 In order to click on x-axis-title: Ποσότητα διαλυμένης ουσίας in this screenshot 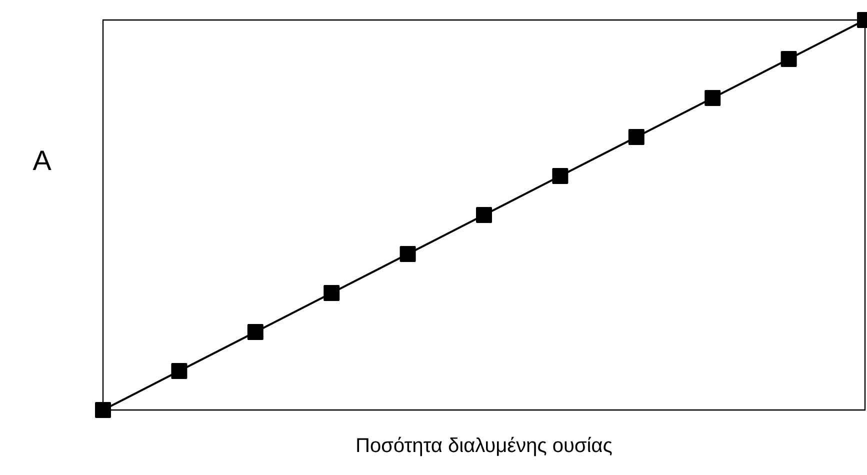, I will do `click(484, 446)`.